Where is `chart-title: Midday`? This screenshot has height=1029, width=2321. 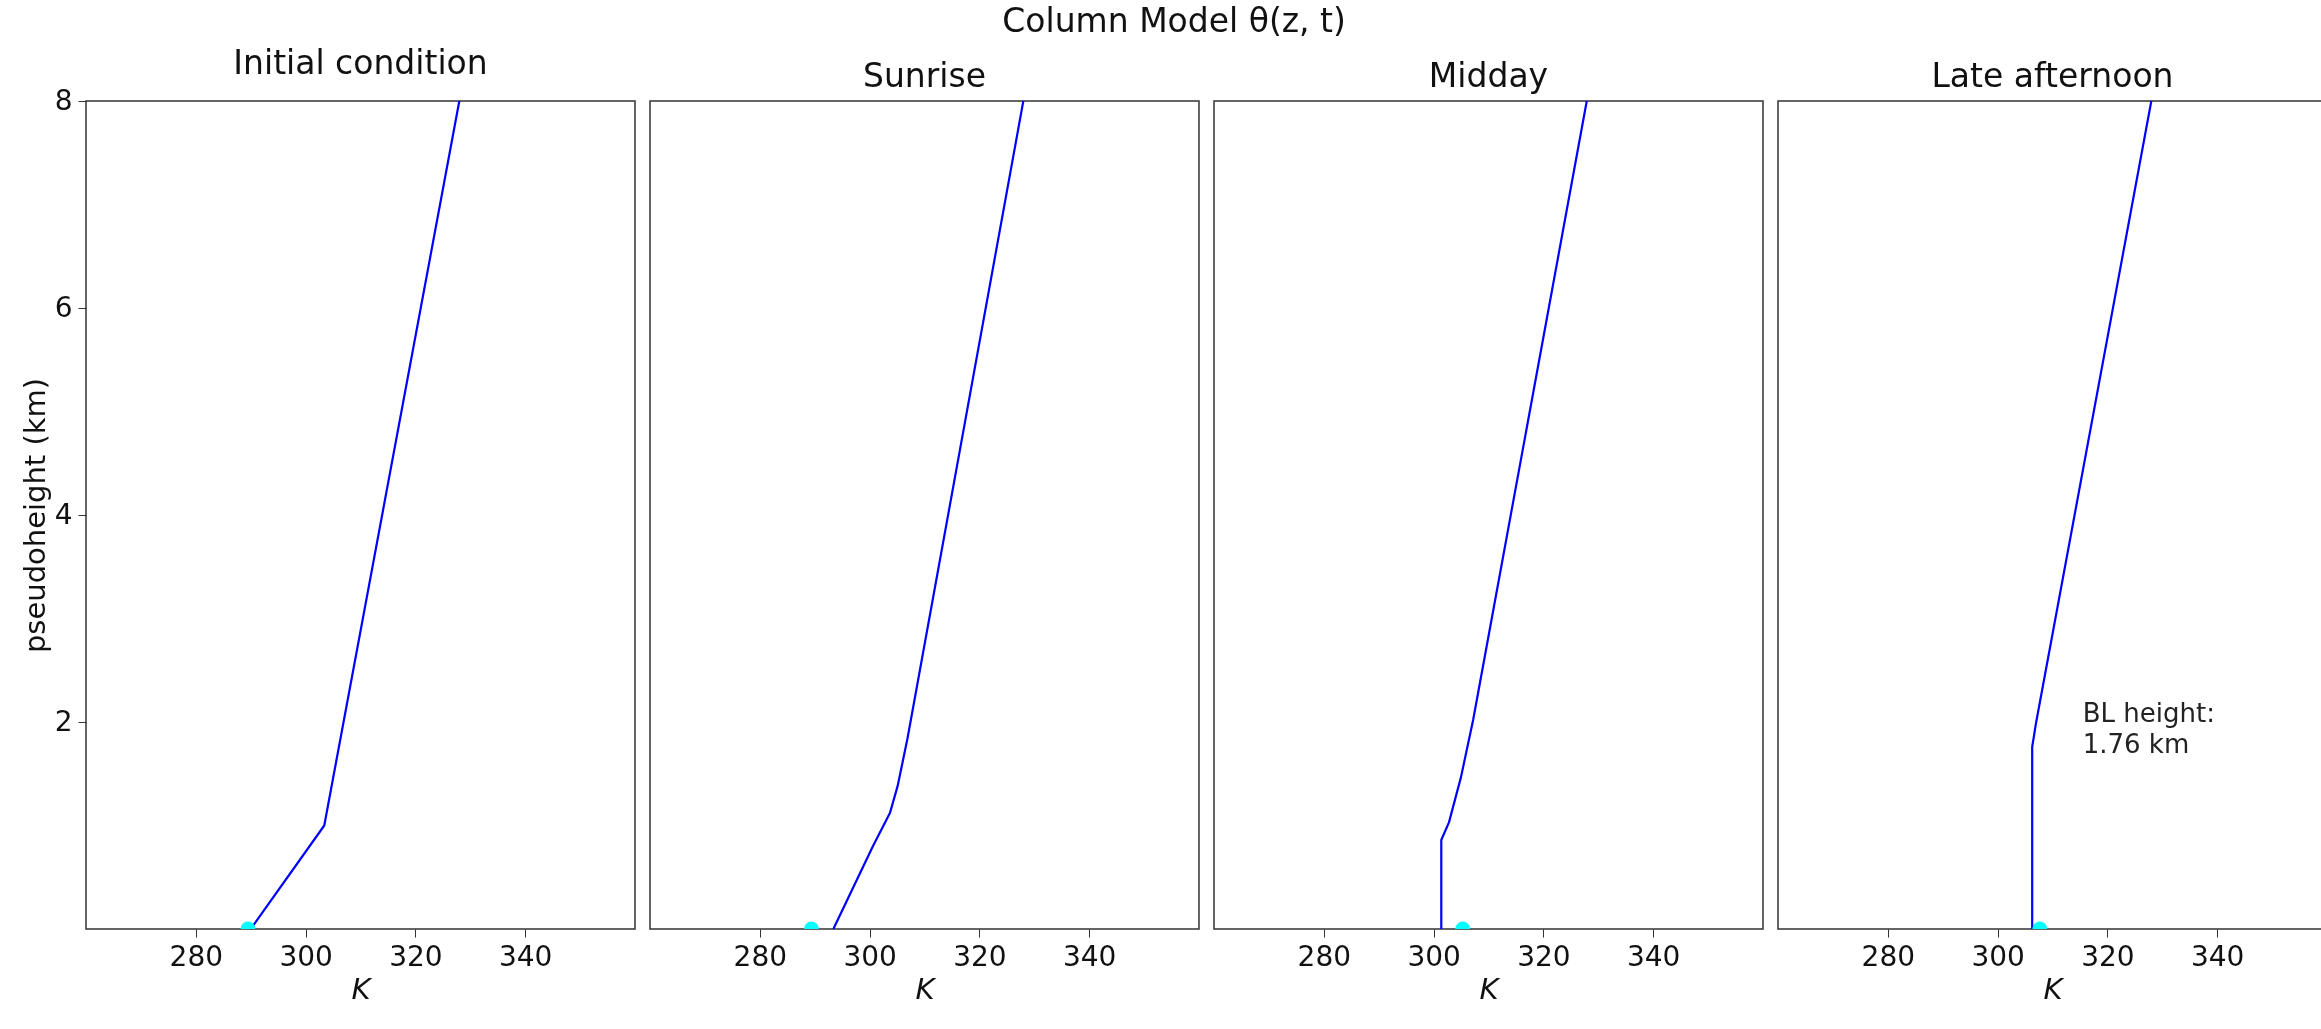
chart-title: Midday is located at coordinates (1488, 75).